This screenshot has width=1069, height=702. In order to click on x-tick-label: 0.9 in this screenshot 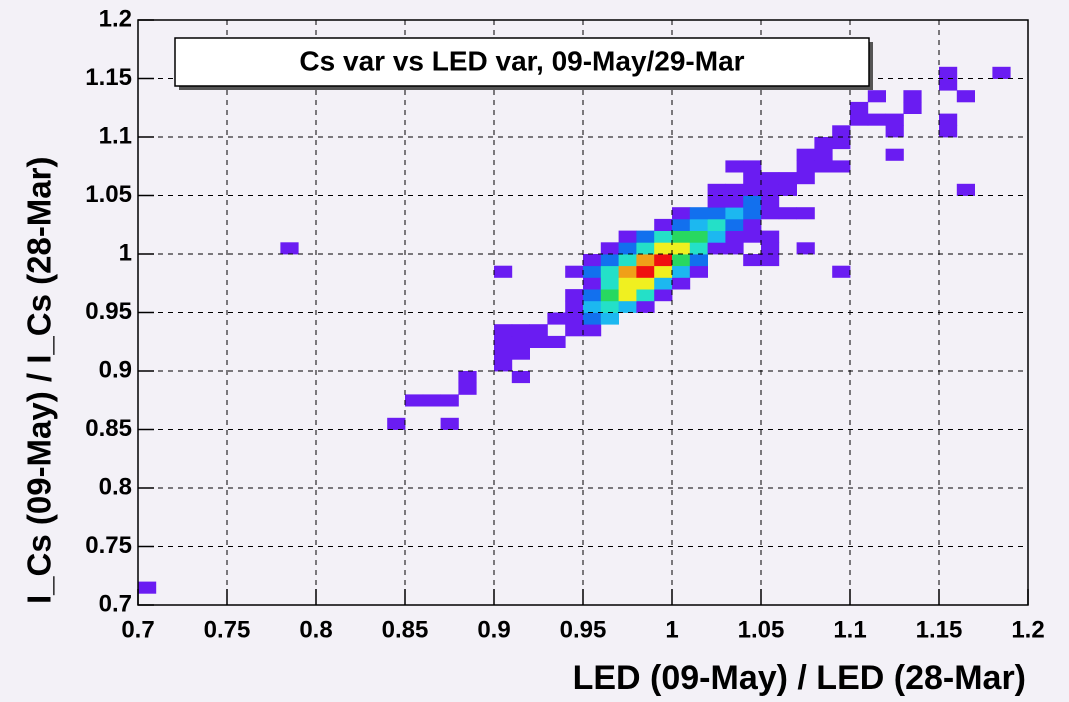, I will do `click(493, 629)`.